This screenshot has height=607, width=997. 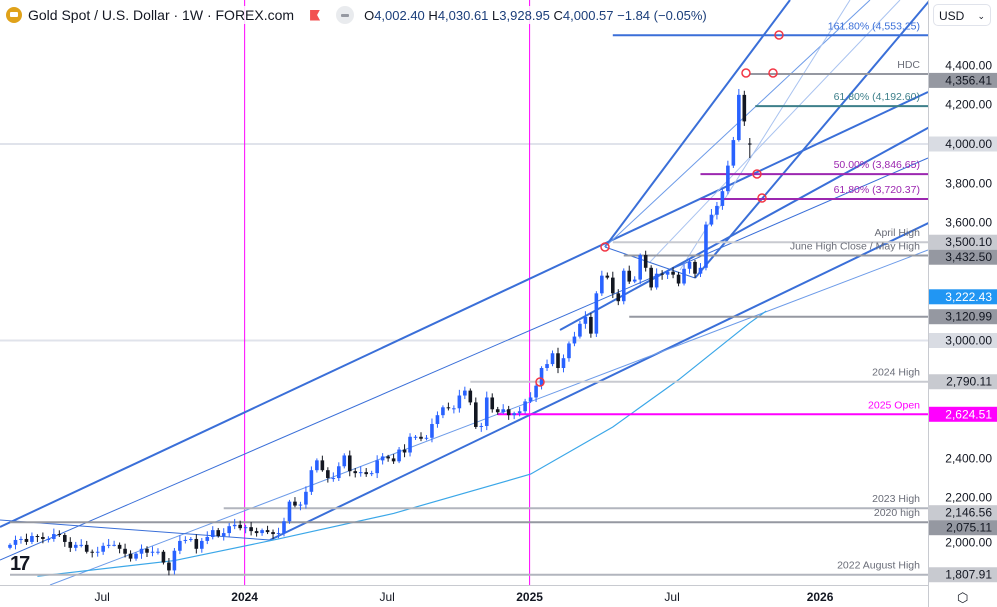 What do you see at coordinates (765, 135) in the screenshot?
I see `pitchfork-inner-line` at bounding box center [765, 135].